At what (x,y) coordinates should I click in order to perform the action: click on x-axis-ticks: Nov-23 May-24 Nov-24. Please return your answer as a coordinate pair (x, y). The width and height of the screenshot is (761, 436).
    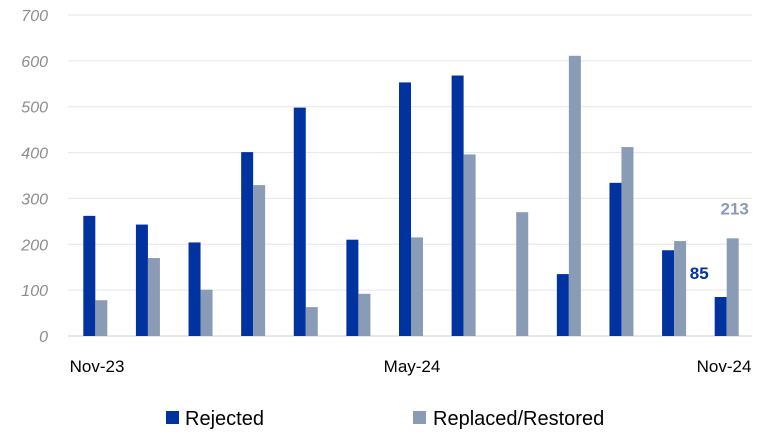
    Looking at the image, I should click on (411, 366).